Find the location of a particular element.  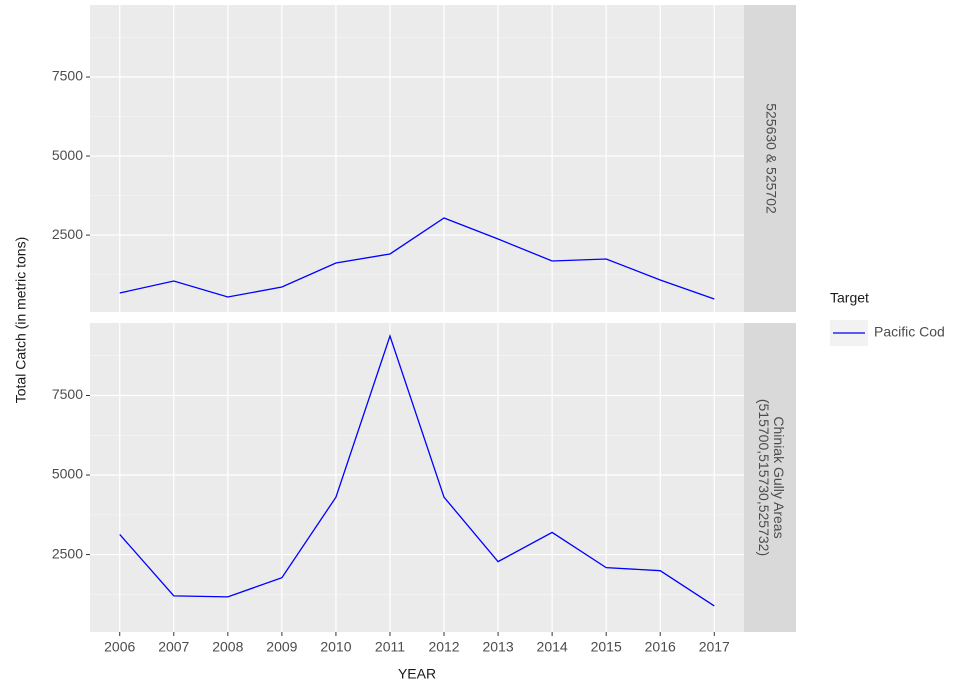

legend-title: Target is located at coordinates (849, 298).